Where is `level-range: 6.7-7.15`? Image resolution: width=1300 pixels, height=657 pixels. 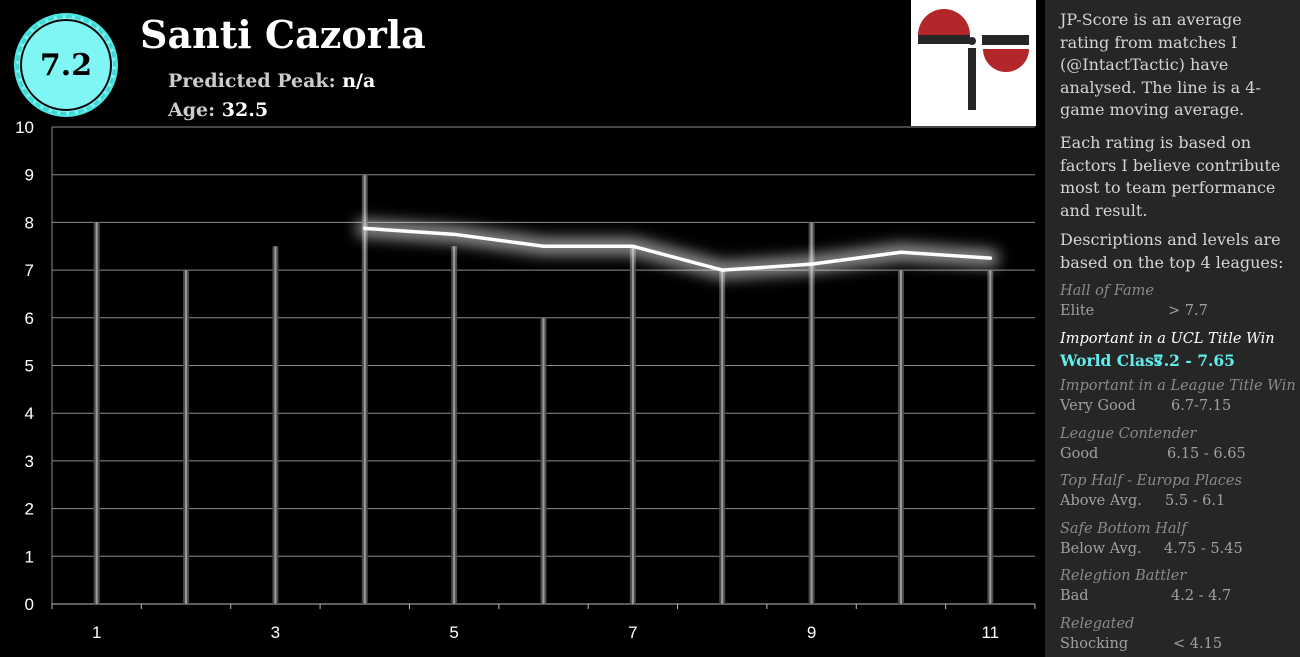 level-range: 6.7-7.15 is located at coordinates (1201, 406).